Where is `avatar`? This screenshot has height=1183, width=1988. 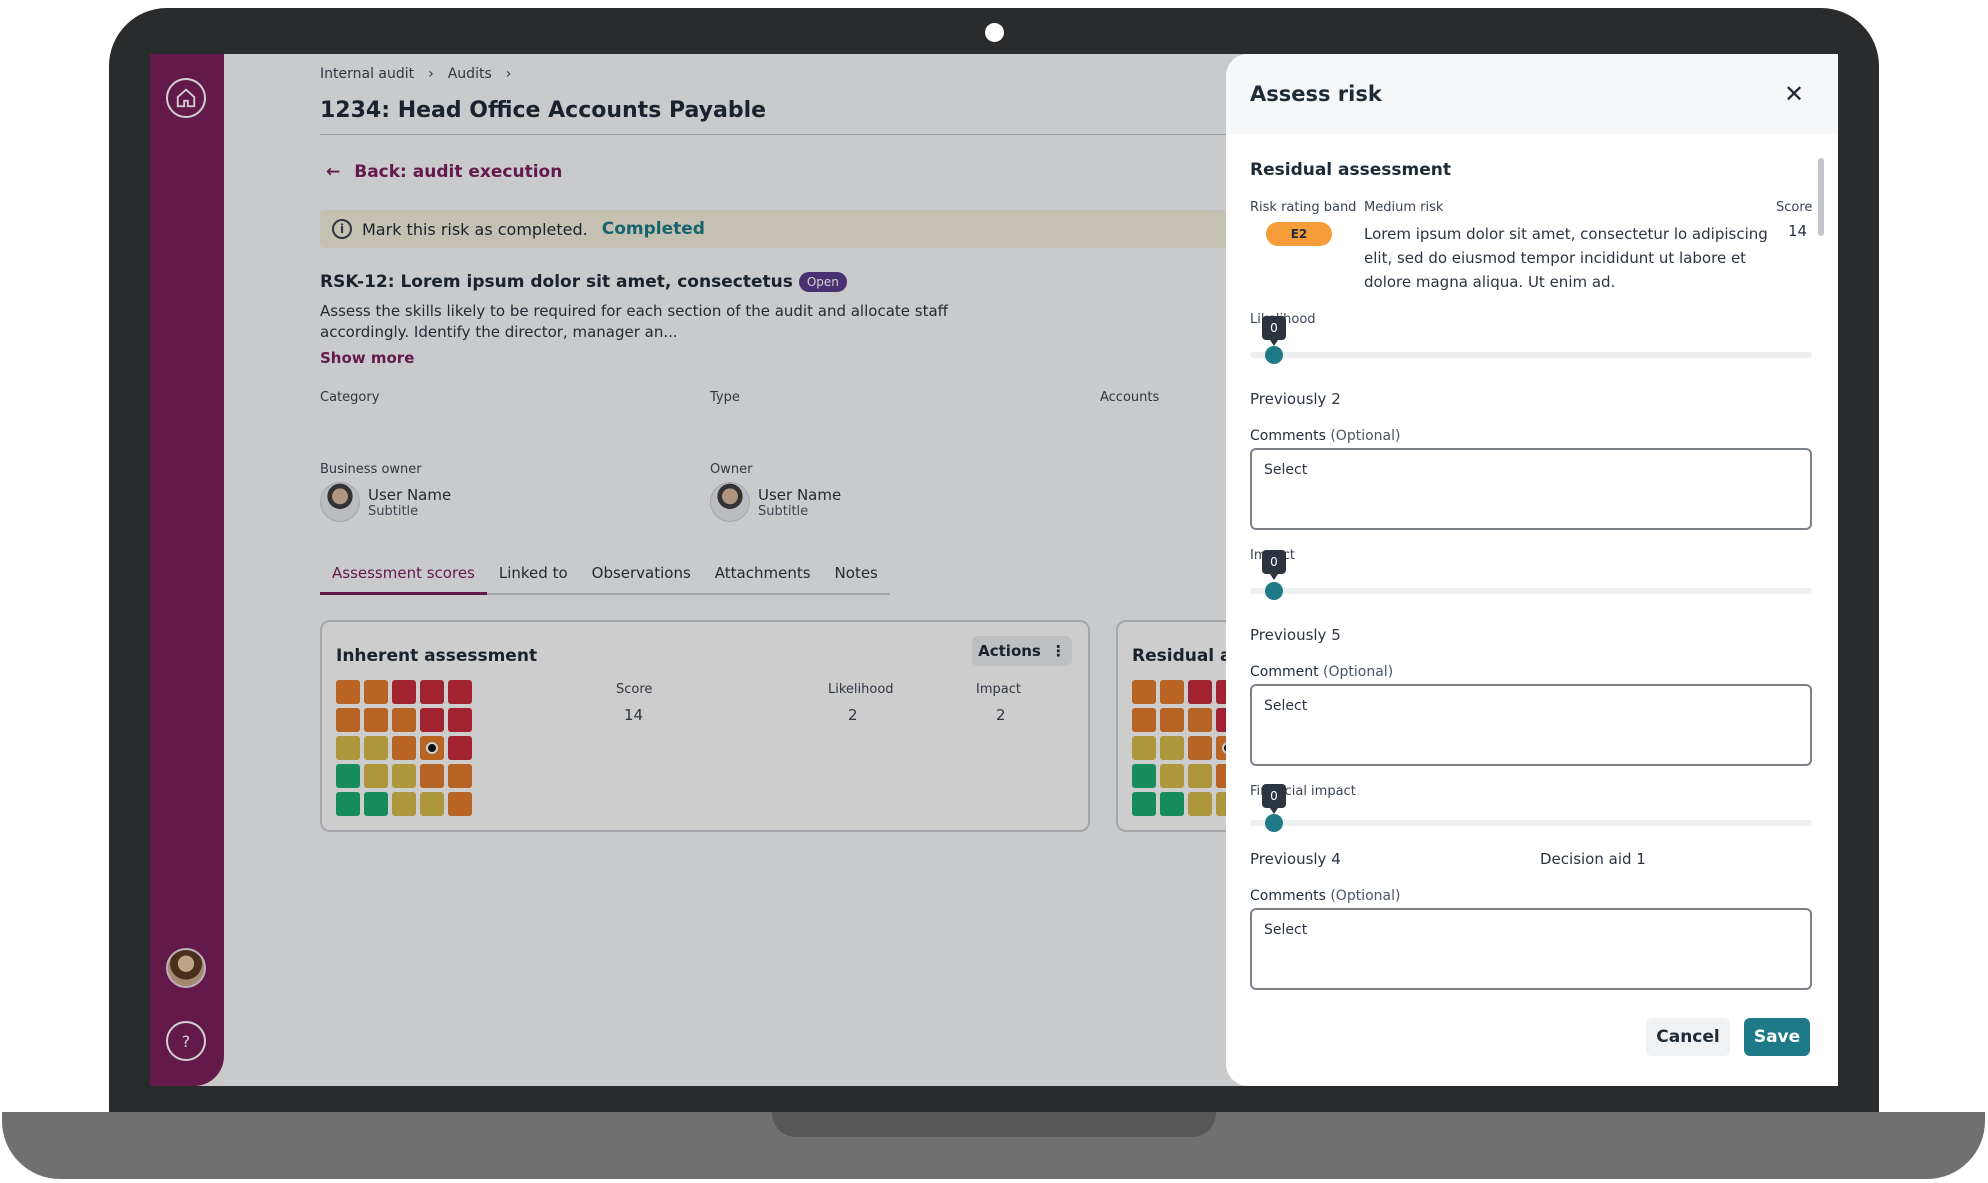
avatar is located at coordinates (730, 502).